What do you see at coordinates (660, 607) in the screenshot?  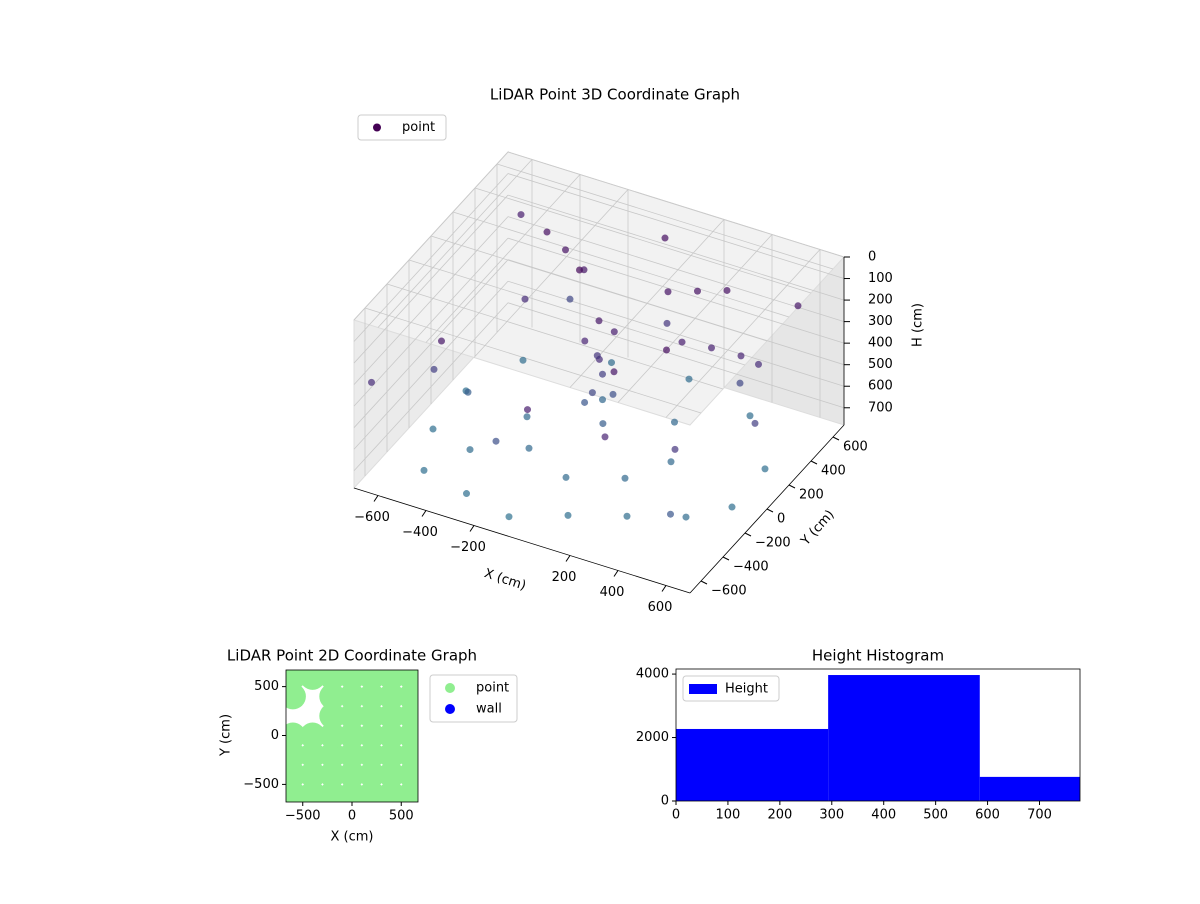 I see `x-tick-label: 600` at bounding box center [660, 607].